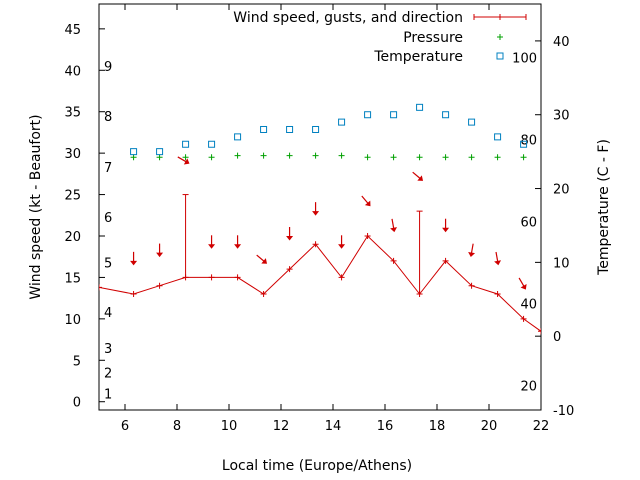 Image resolution: width=640 pixels, height=480 pixels. I want to click on x-tick-label: 6, so click(125, 426).